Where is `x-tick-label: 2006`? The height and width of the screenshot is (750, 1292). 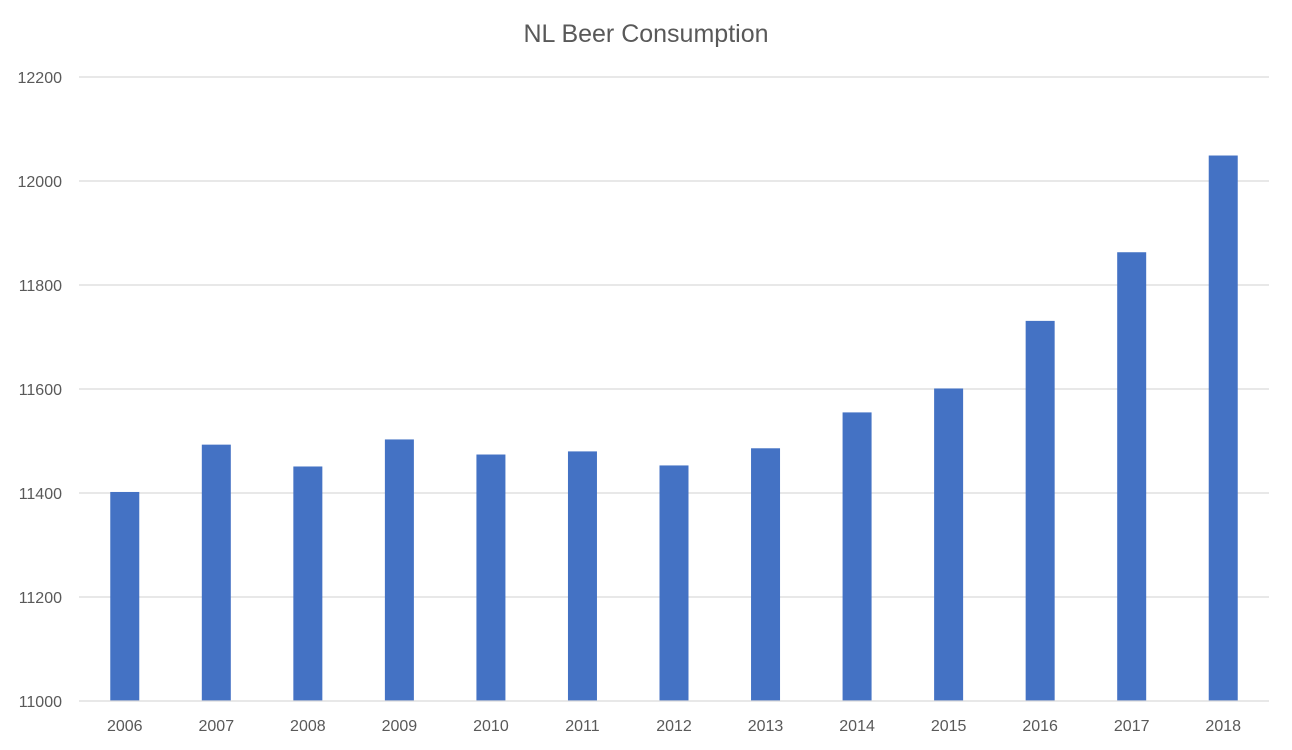 x-tick-label: 2006 is located at coordinates (125, 726).